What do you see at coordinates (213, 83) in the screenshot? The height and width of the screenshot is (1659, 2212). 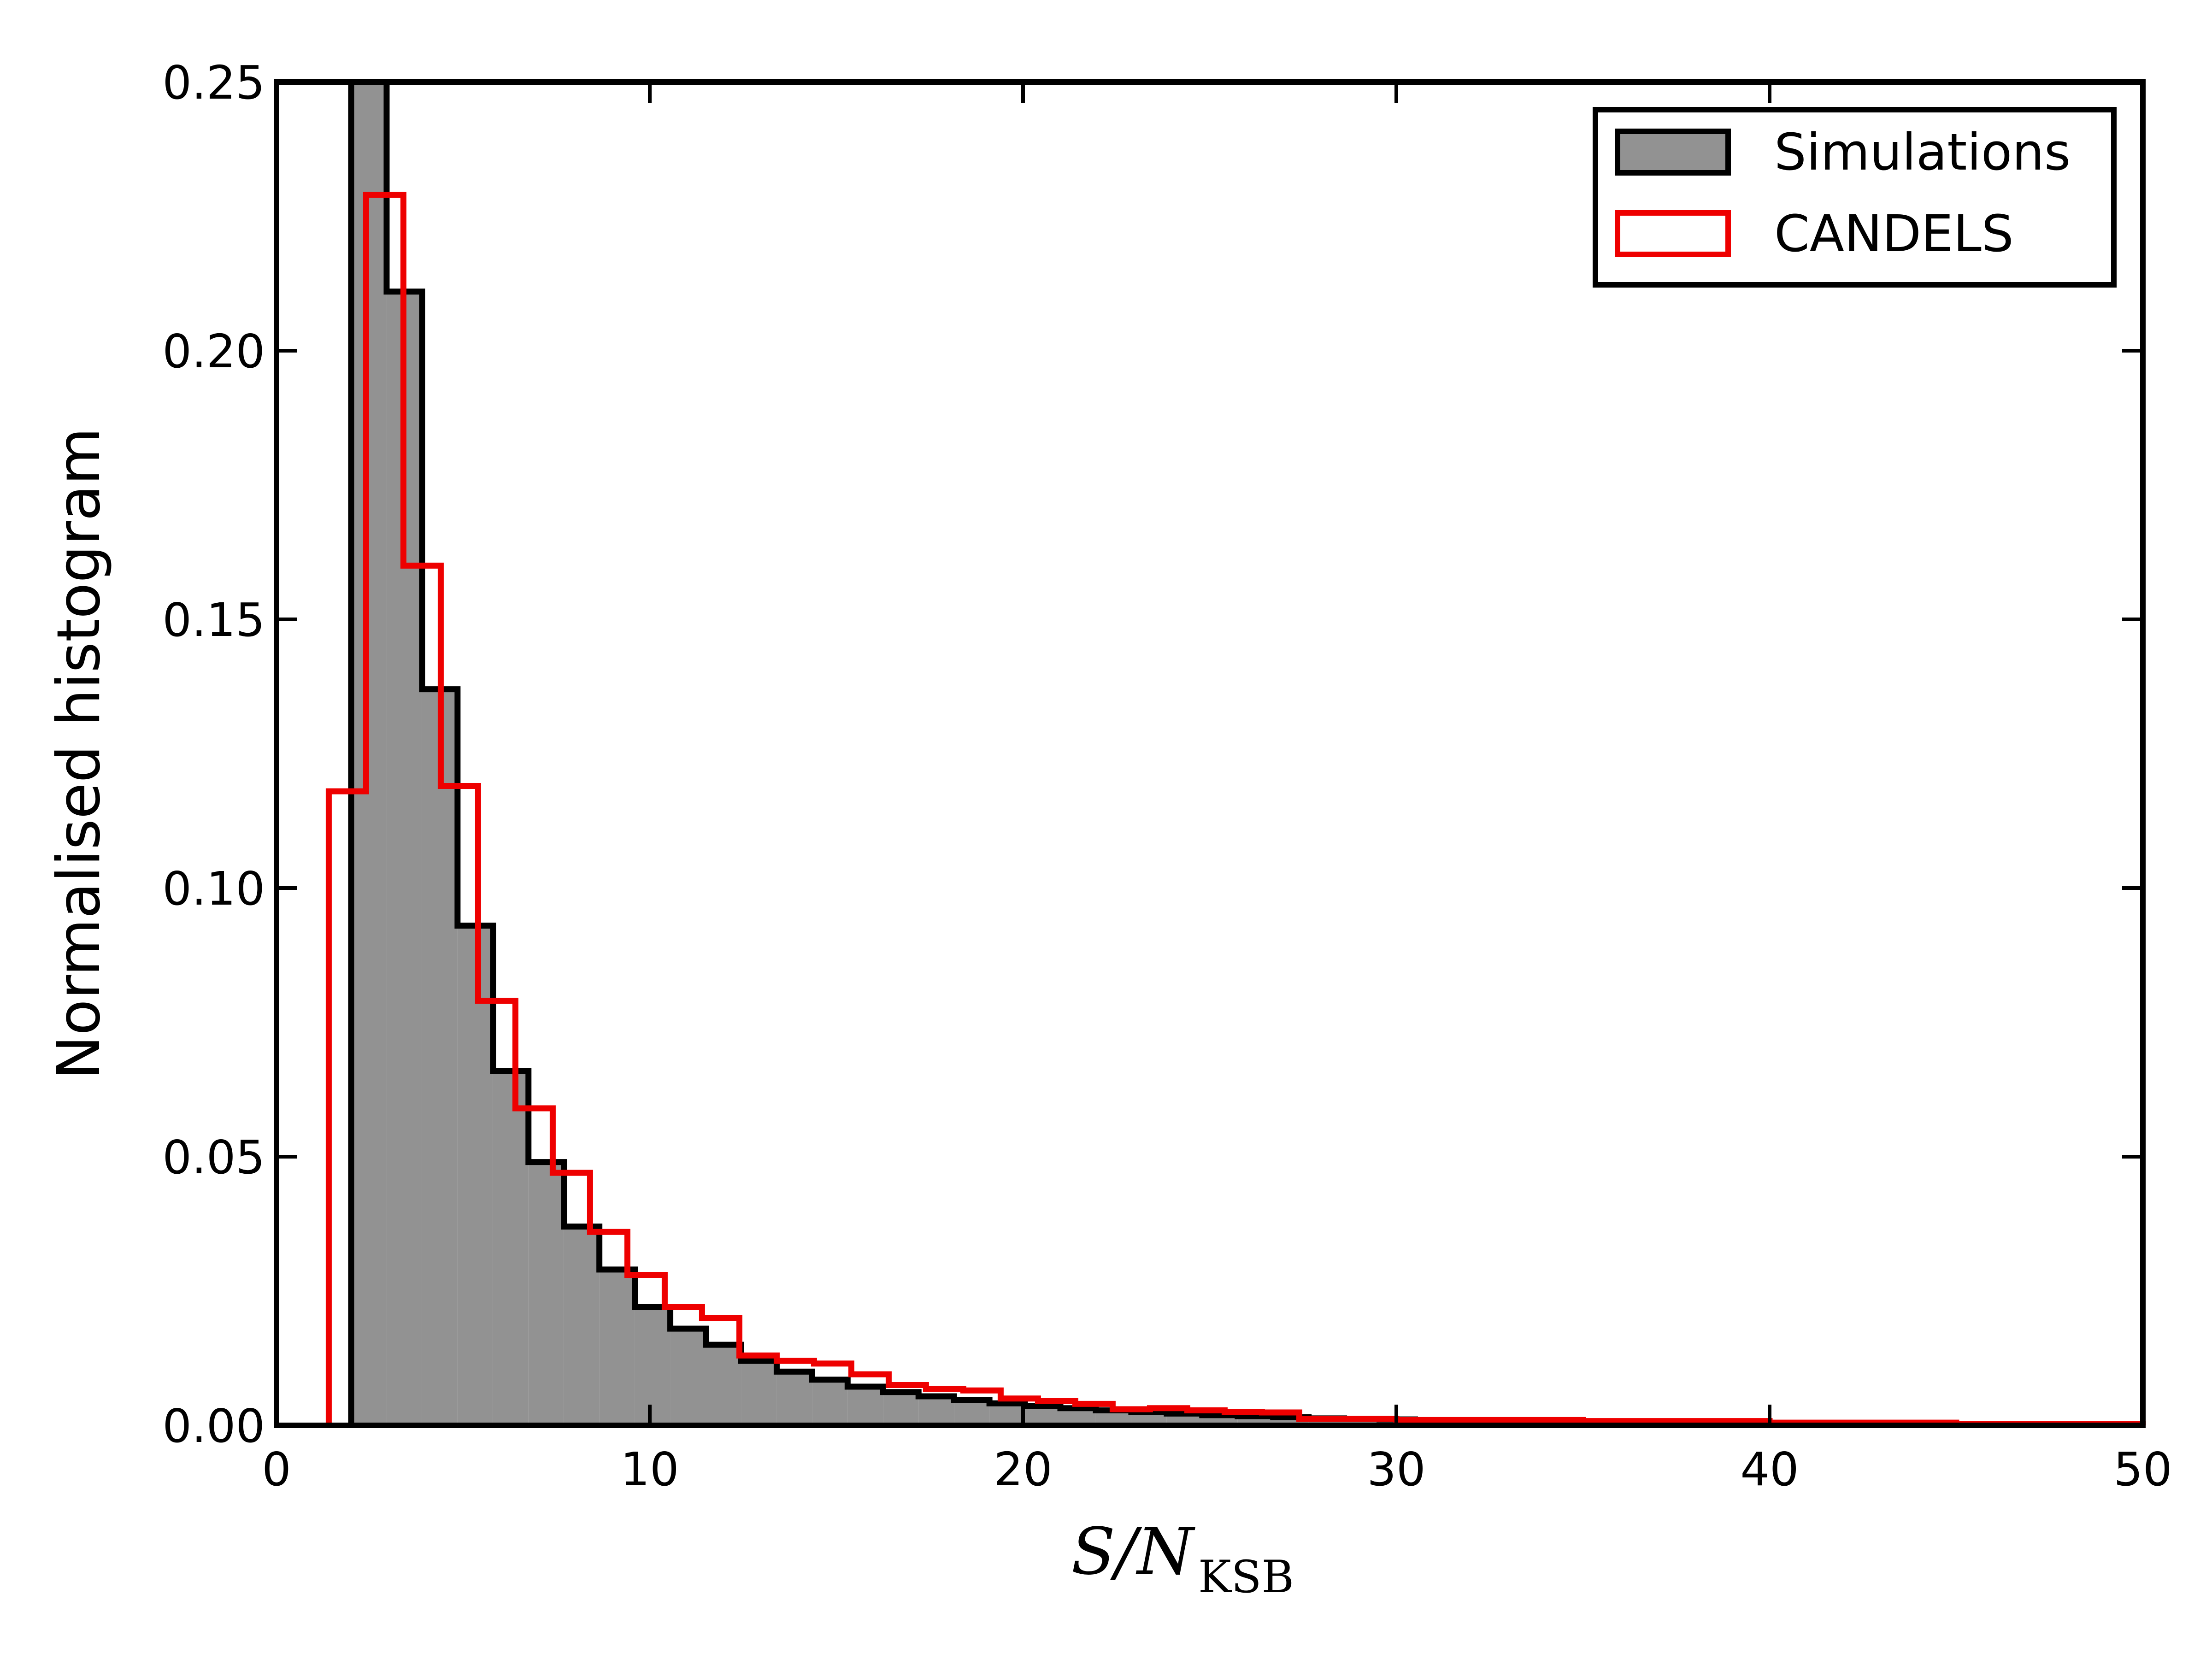 I see `y-tick-label: 0.25` at bounding box center [213, 83].